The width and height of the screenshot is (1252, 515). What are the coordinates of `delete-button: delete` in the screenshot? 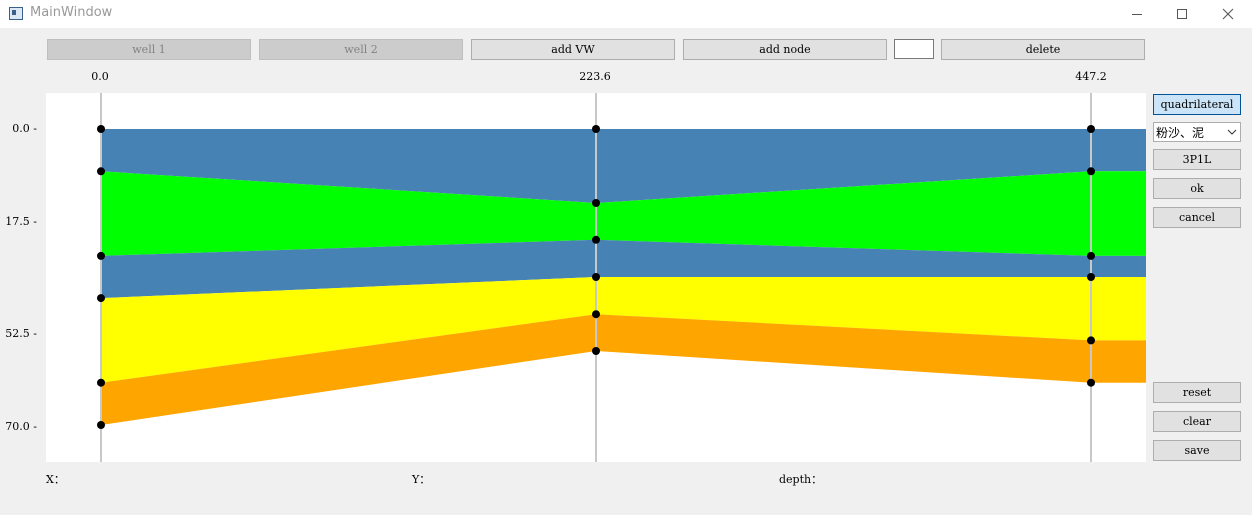 It's located at (1043, 49).